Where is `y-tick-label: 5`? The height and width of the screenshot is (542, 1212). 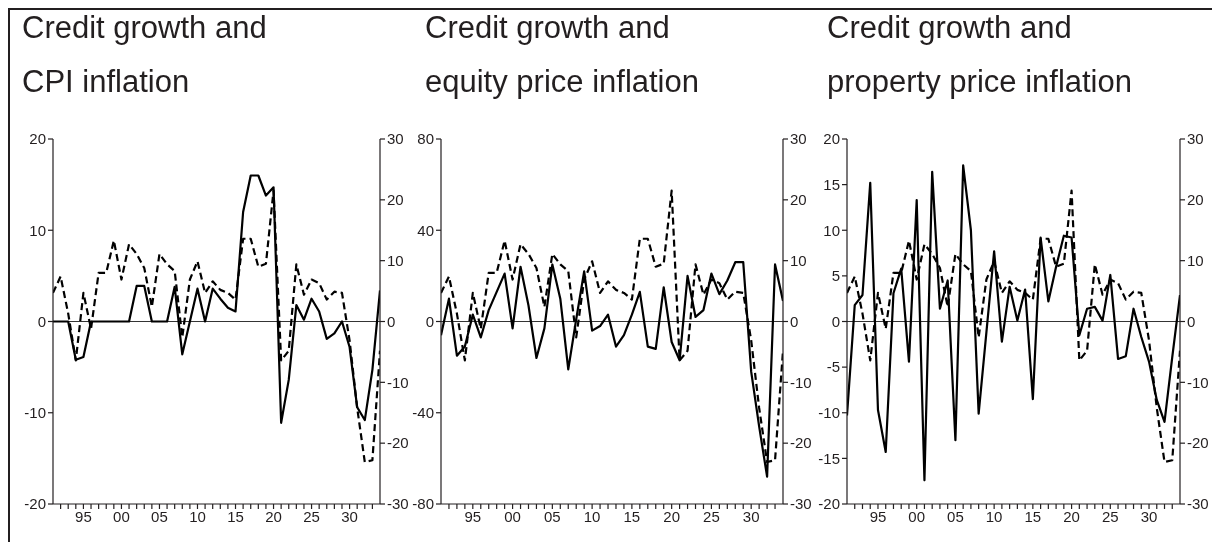
y-tick-label: 5 is located at coordinates (835, 276).